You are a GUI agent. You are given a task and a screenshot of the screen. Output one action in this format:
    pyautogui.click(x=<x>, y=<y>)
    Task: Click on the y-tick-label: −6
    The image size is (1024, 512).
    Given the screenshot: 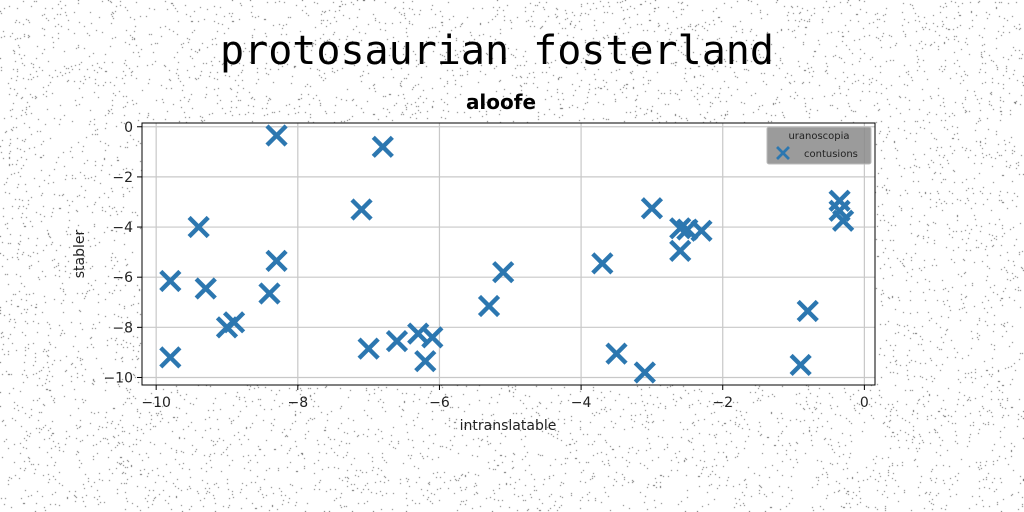 What is the action you would take?
    pyautogui.click(x=122, y=278)
    